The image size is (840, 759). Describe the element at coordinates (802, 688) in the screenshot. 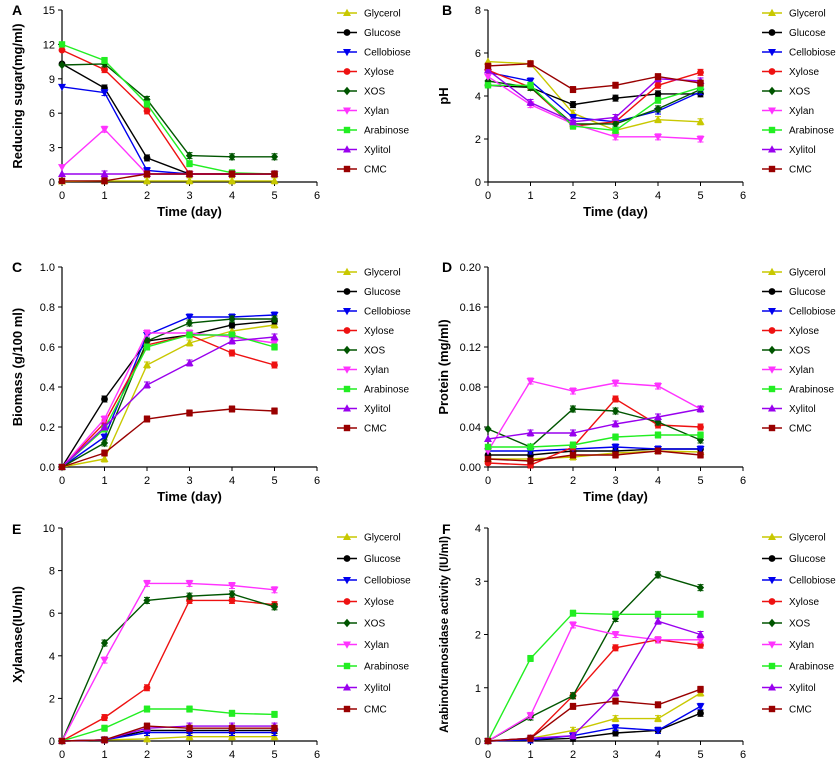

I see `legend-label: Xylitol` at that location.